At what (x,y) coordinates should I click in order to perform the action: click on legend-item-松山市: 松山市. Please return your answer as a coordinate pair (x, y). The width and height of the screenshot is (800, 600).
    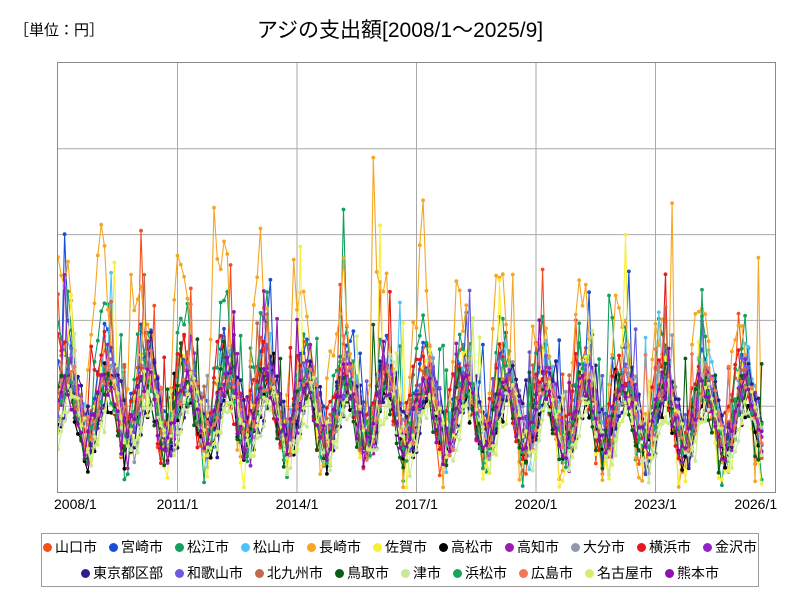
    Looking at the image, I should click on (268, 547).